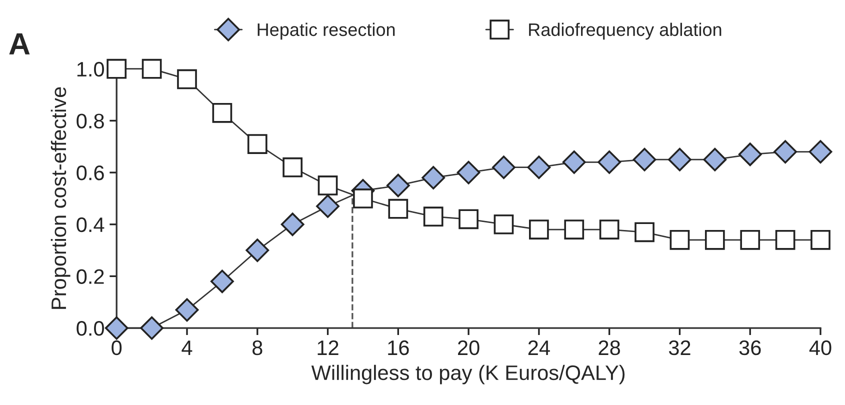  What do you see at coordinates (328, 347) in the screenshot?
I see `x-tick-label: 12` at bounding box center [328, 347].